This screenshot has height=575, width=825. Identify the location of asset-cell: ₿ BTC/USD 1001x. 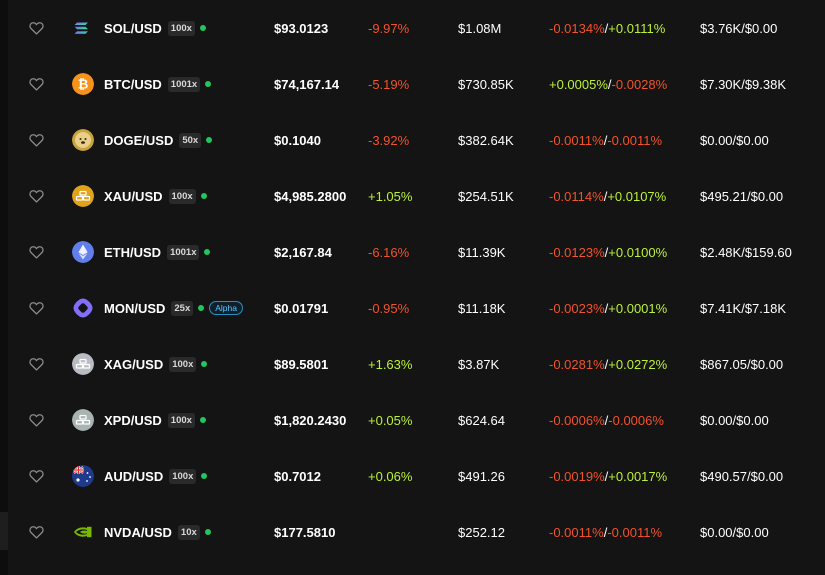
(142, 84).